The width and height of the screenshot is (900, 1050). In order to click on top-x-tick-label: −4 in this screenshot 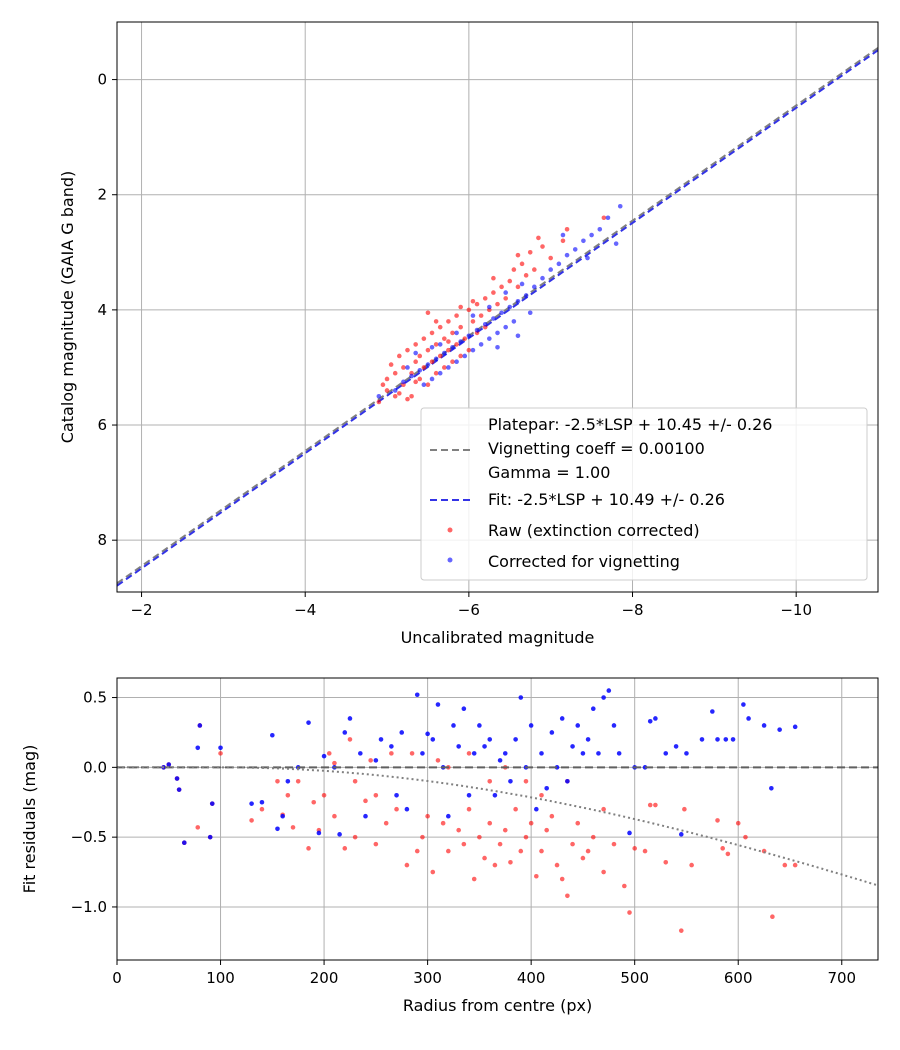, I will do `click(305, 610)`.